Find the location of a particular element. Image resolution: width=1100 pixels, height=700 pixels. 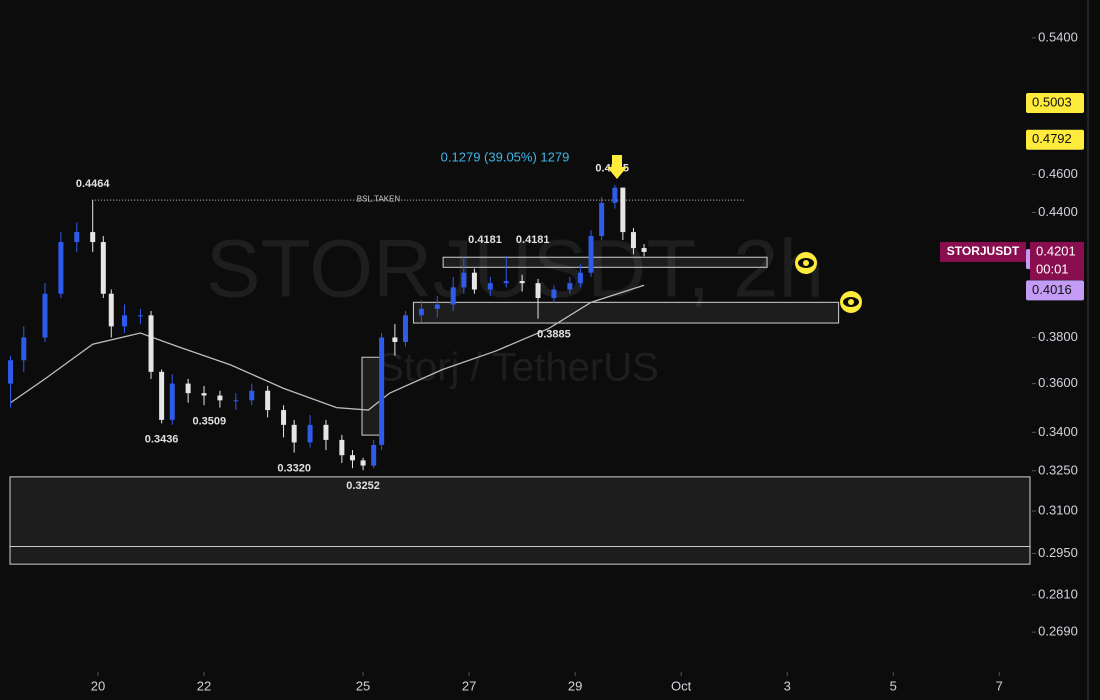

price-label: 0.3252 is located at coordinates (363, 486).